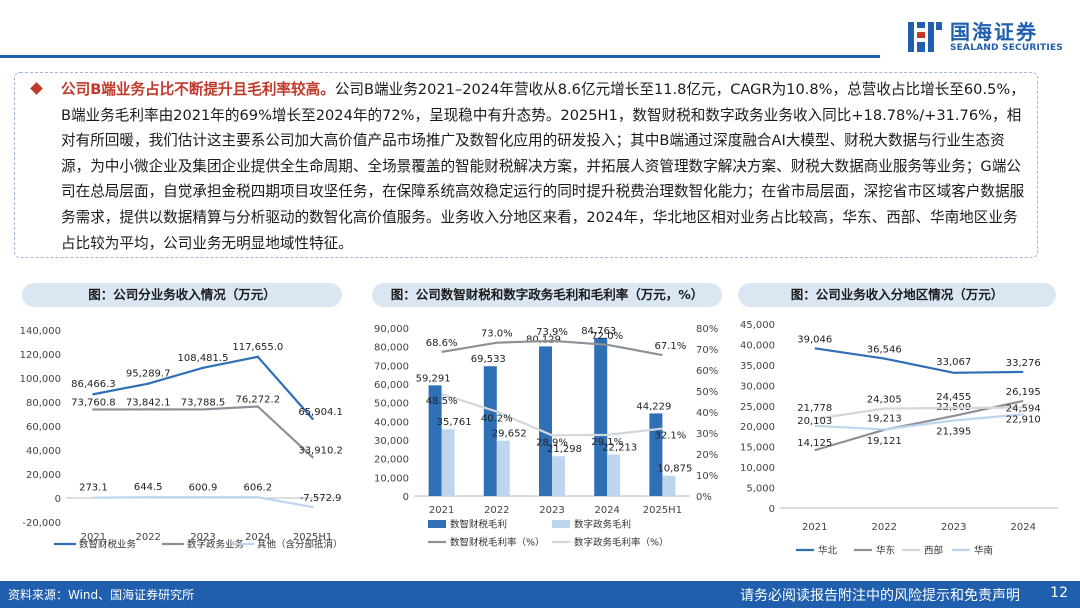 This screenshot has width=1080, height=608. I want to click on data-label: 22,910, so click(1023, 419).